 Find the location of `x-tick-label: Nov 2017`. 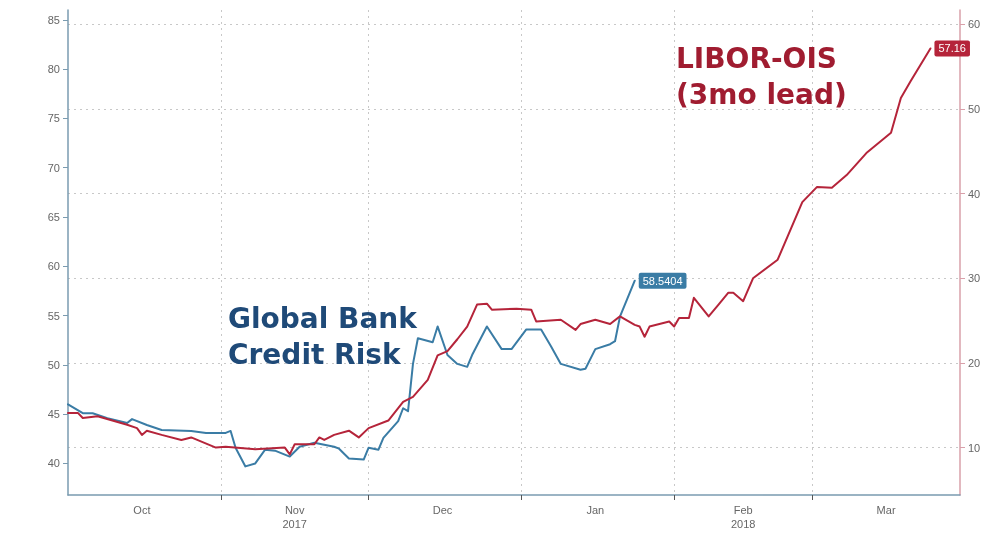

x-tick-label: Nov 2017 is located at coordinates (294, 517).